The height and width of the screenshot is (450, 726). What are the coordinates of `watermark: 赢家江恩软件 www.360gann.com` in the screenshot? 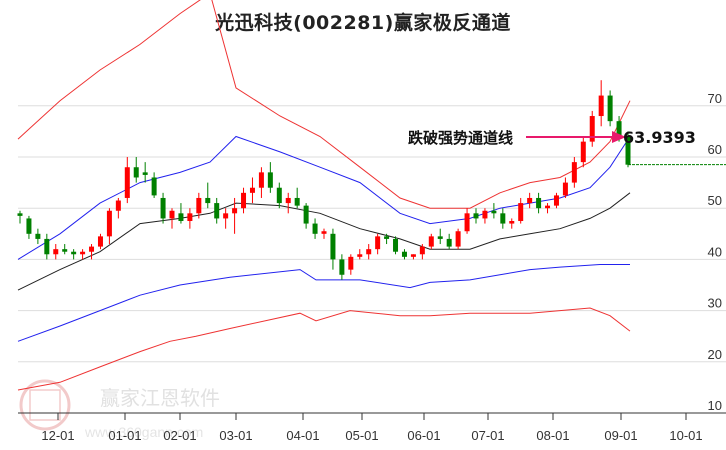 It's located at (119, 409).